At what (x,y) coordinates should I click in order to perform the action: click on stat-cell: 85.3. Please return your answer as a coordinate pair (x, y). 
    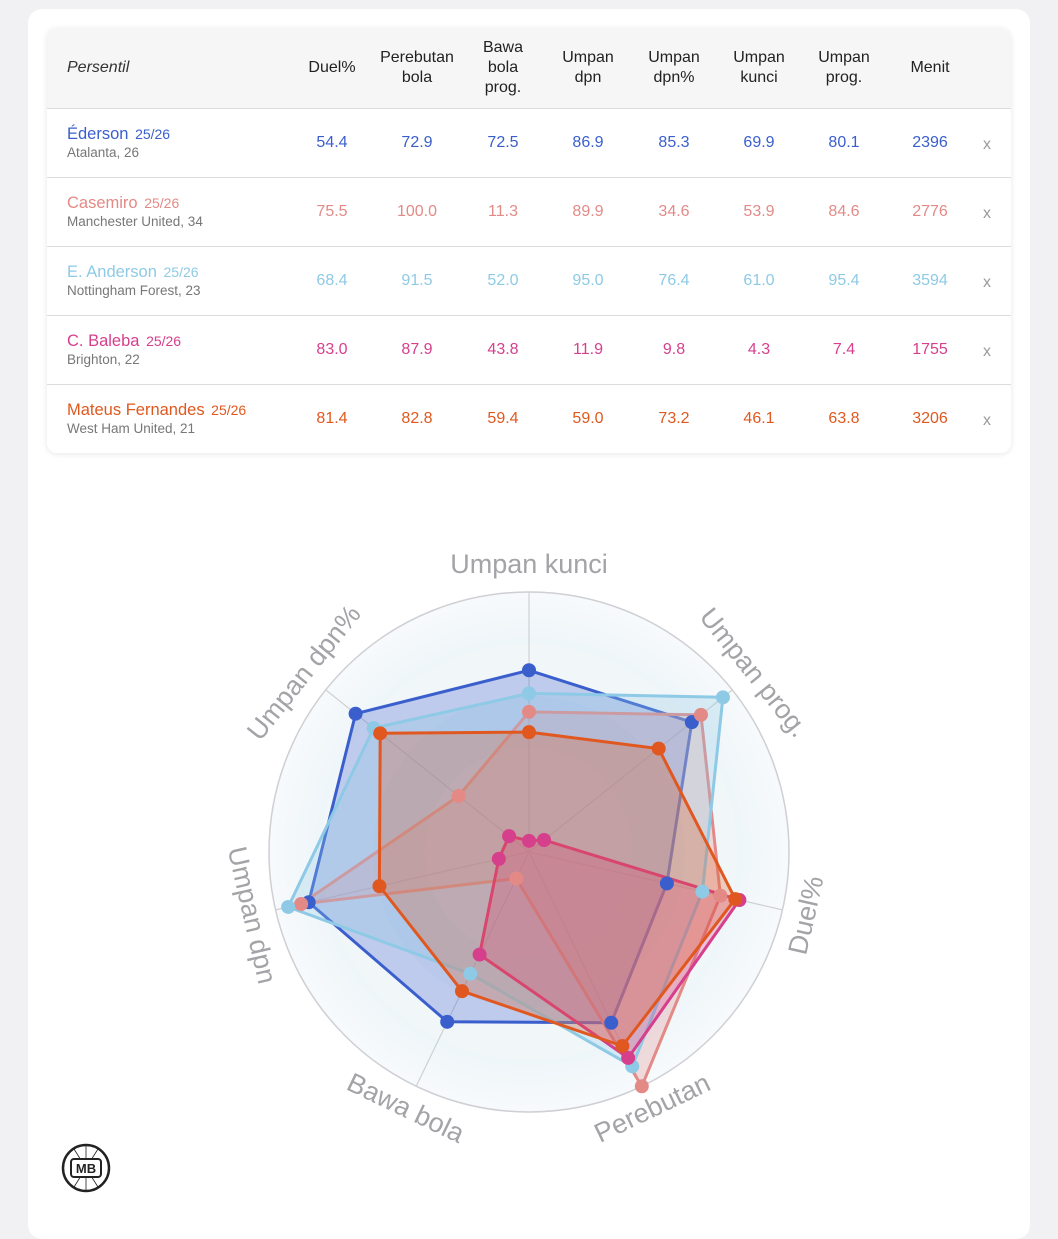
    Looking at the image, I should click on (674, 142).